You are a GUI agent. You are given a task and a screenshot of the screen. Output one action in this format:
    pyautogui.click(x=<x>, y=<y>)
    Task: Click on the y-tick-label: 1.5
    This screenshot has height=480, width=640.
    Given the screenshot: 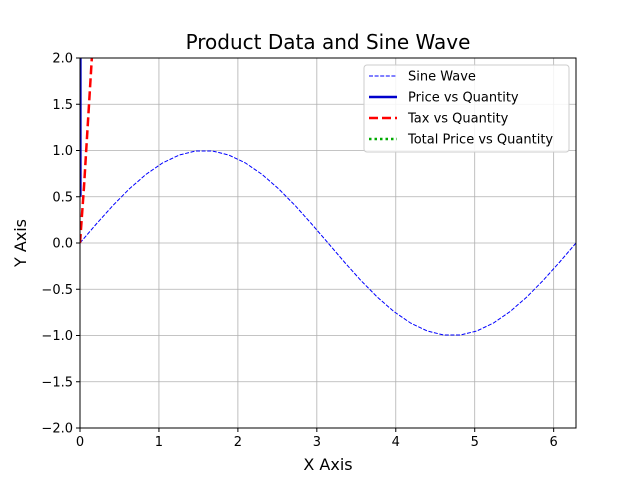 What is the action you would take?
    pyautogui.click(x=62, y=105)
    